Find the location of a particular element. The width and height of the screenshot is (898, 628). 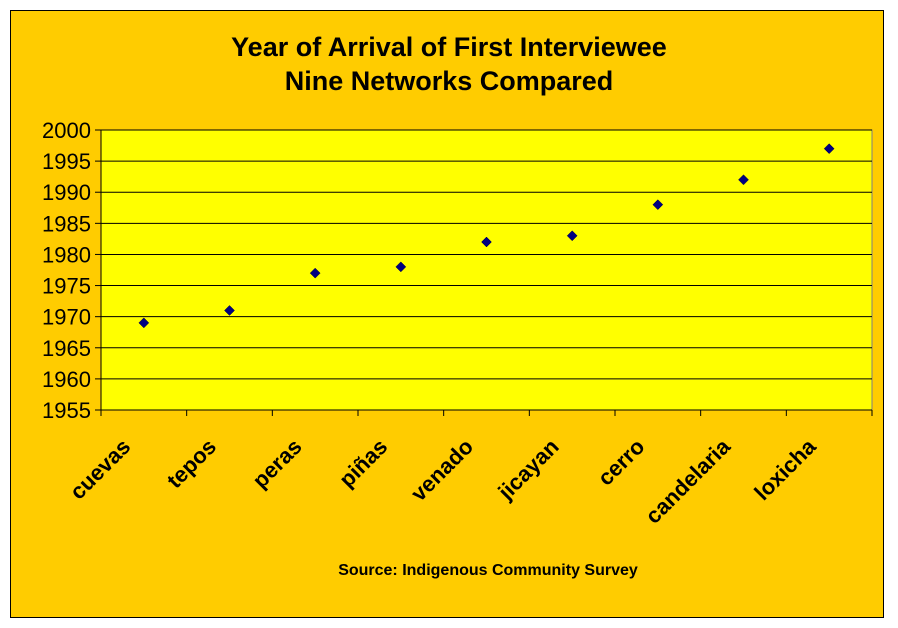

y-tick-label-3: 1970 is located at coordinates (66, 317).